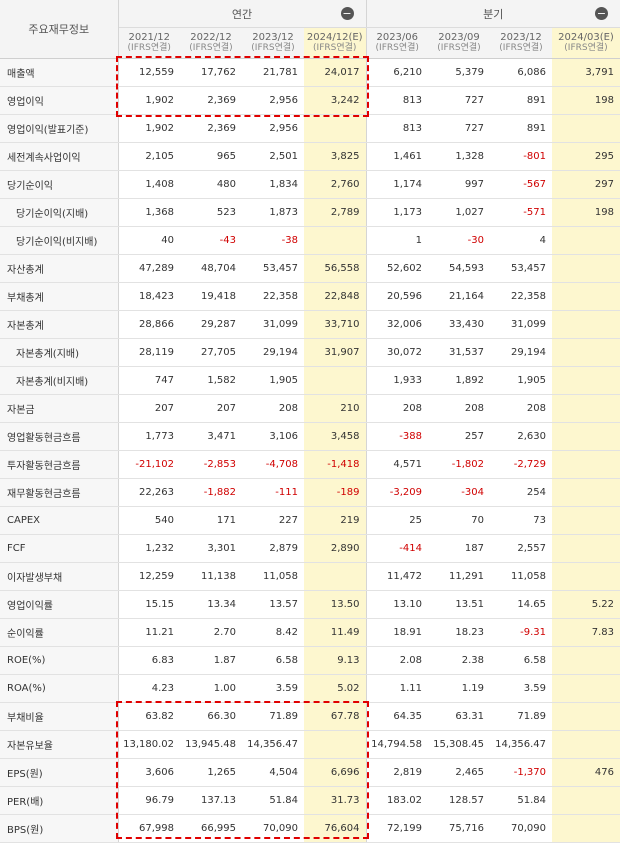  I want to click on row-label: 영업이익(발표기준), so click(59, 128).